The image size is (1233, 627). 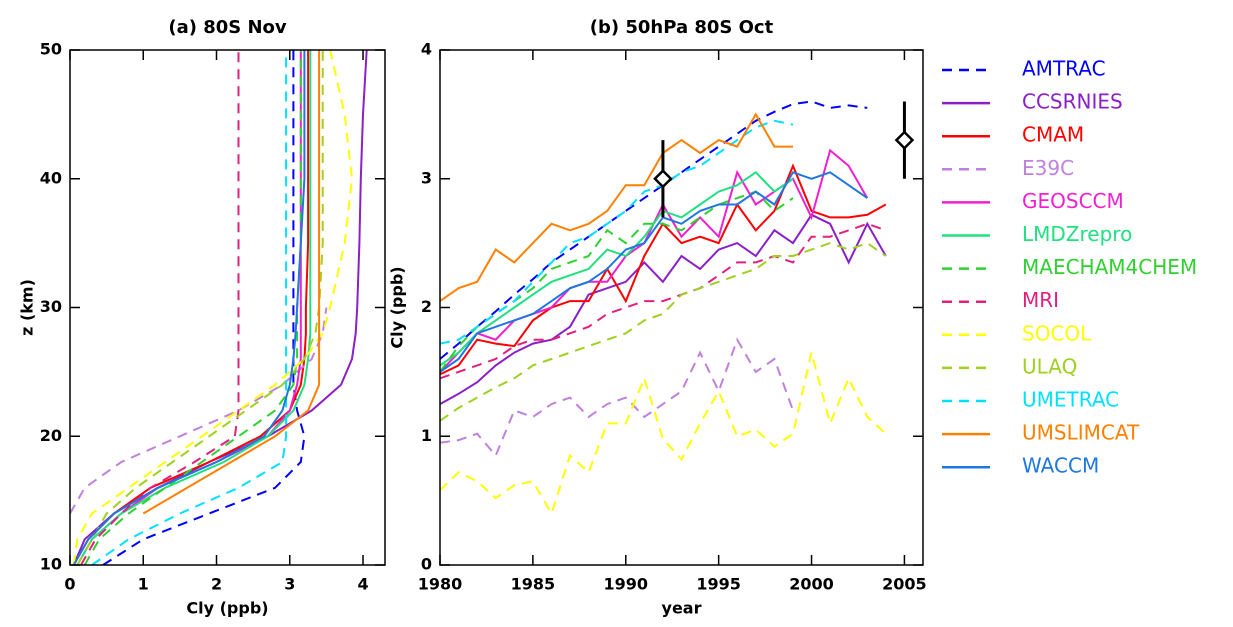 I want to click on x-axis-label: Cly (ppb), so click(x=227, y=608).